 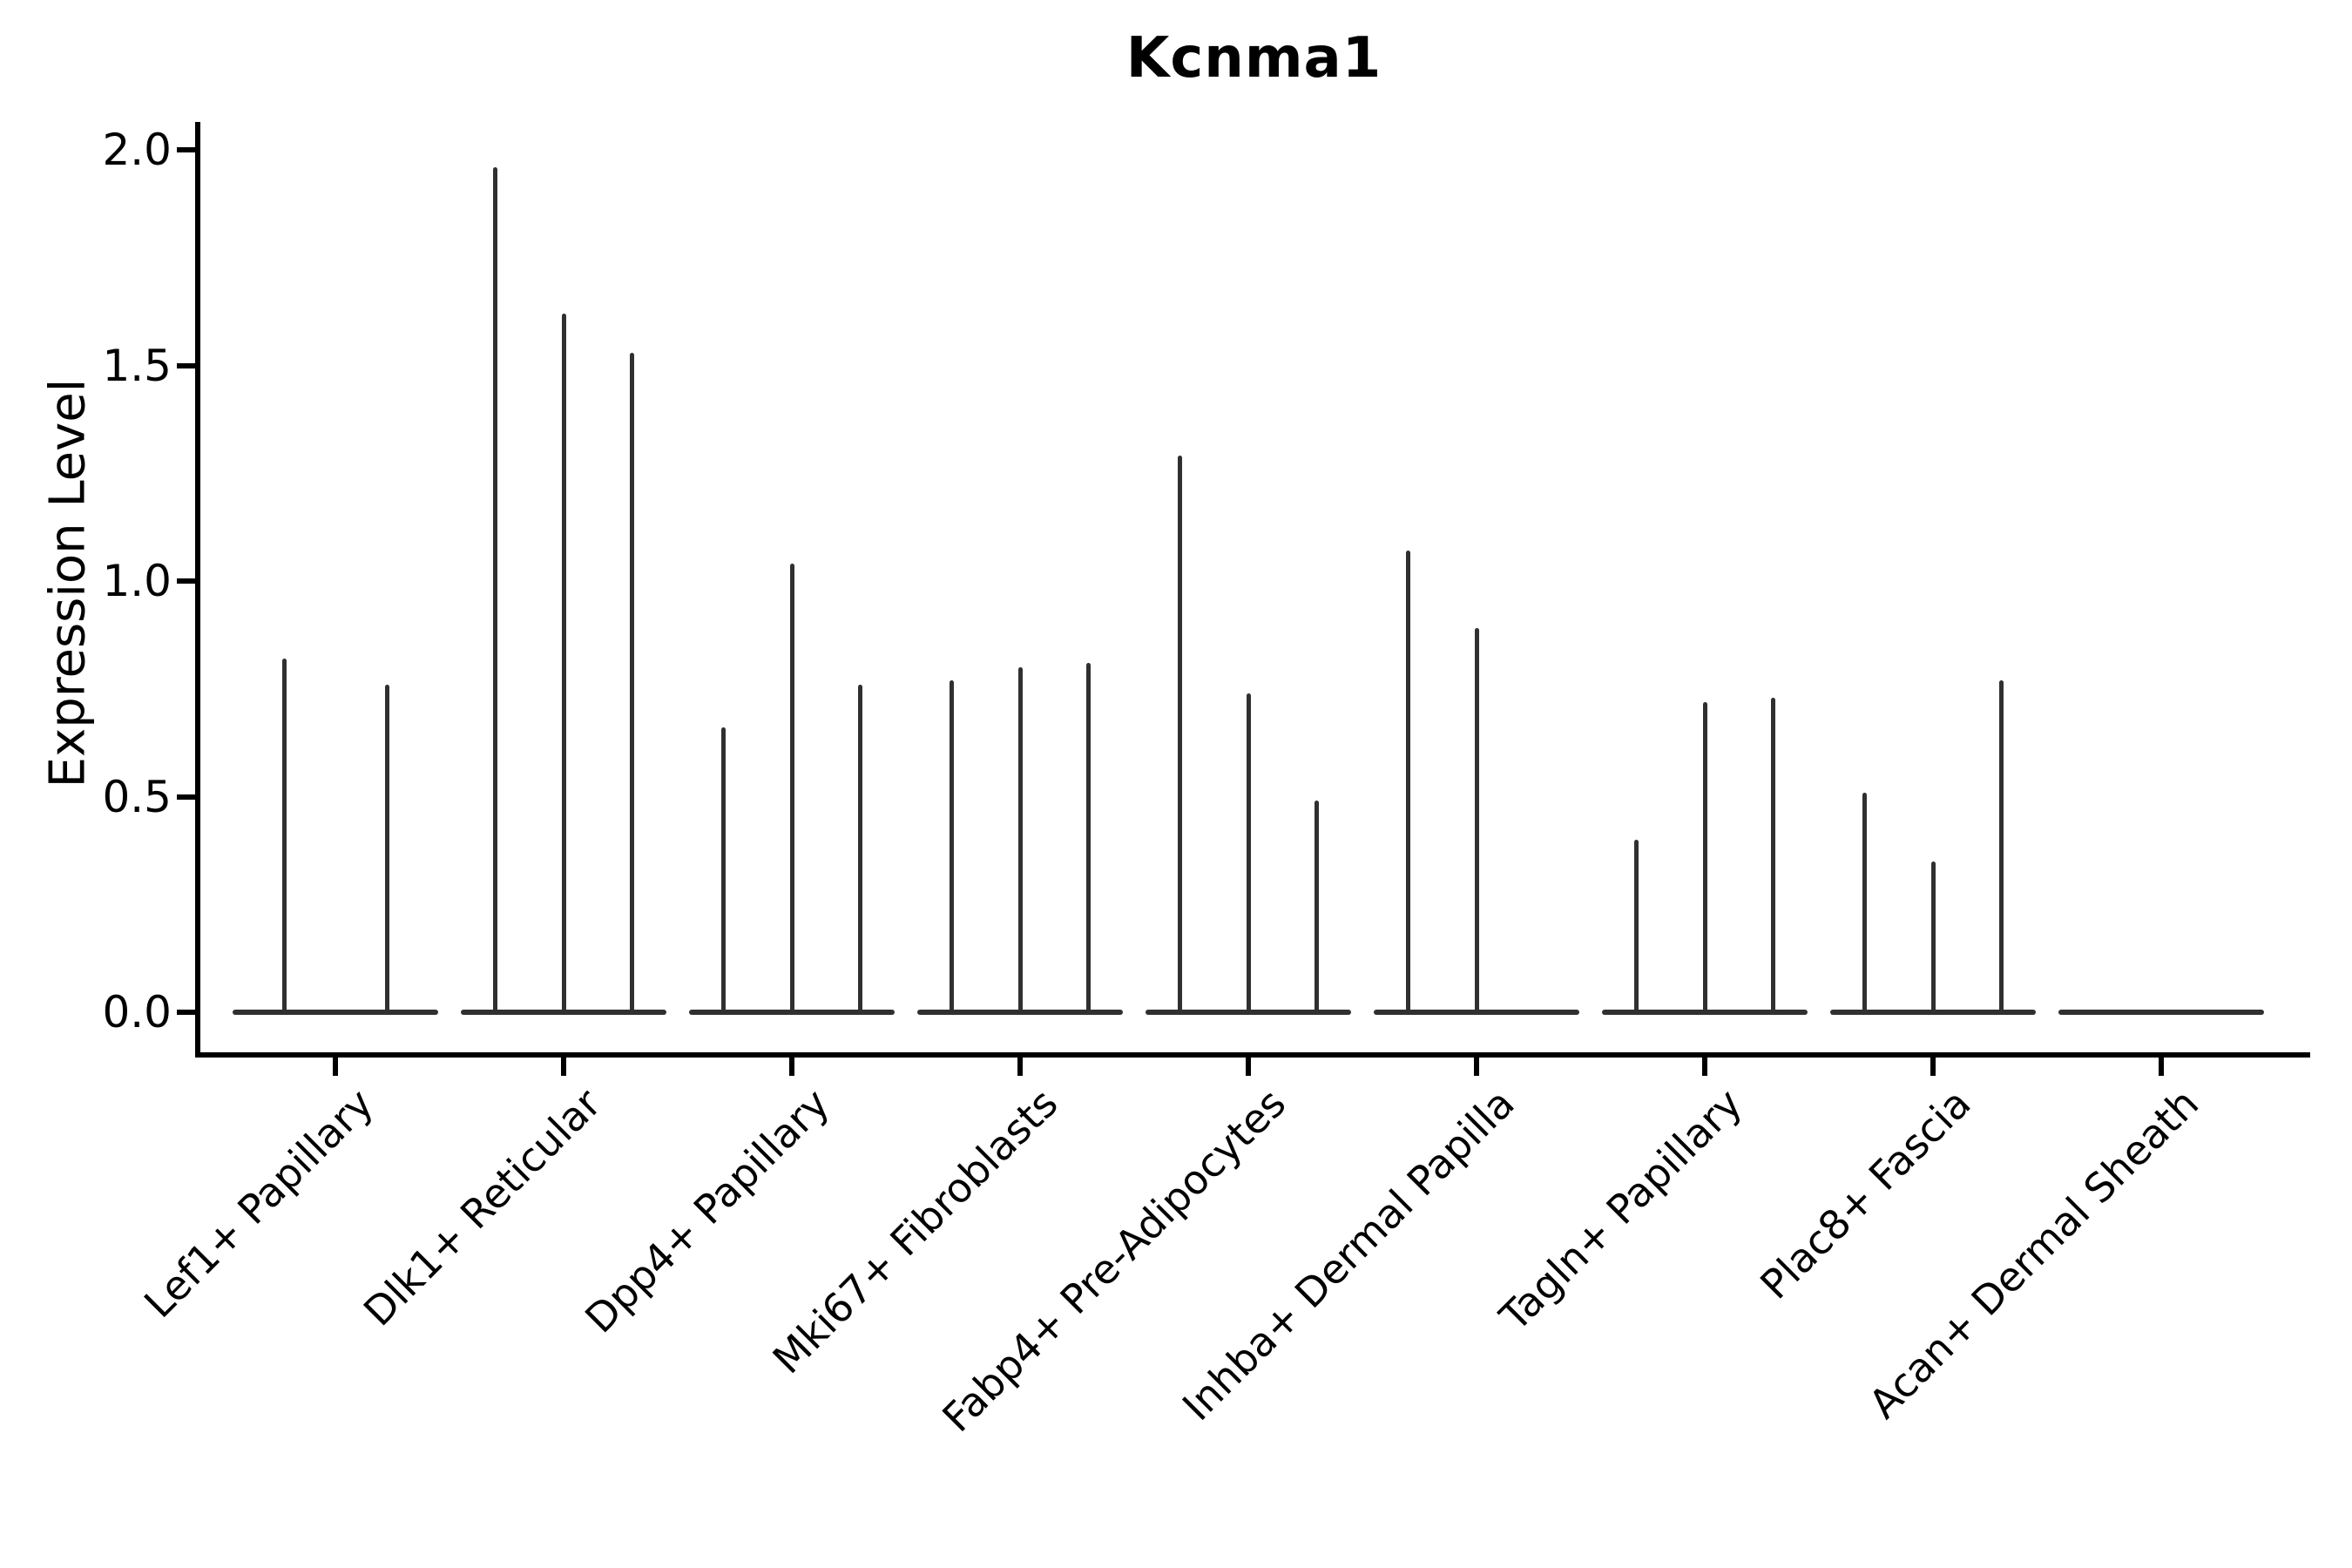 What do you see at coordinates (137, 581) in the screenshot?
I see `y-tick-label: 1.0` at bounding box center [137, 581].